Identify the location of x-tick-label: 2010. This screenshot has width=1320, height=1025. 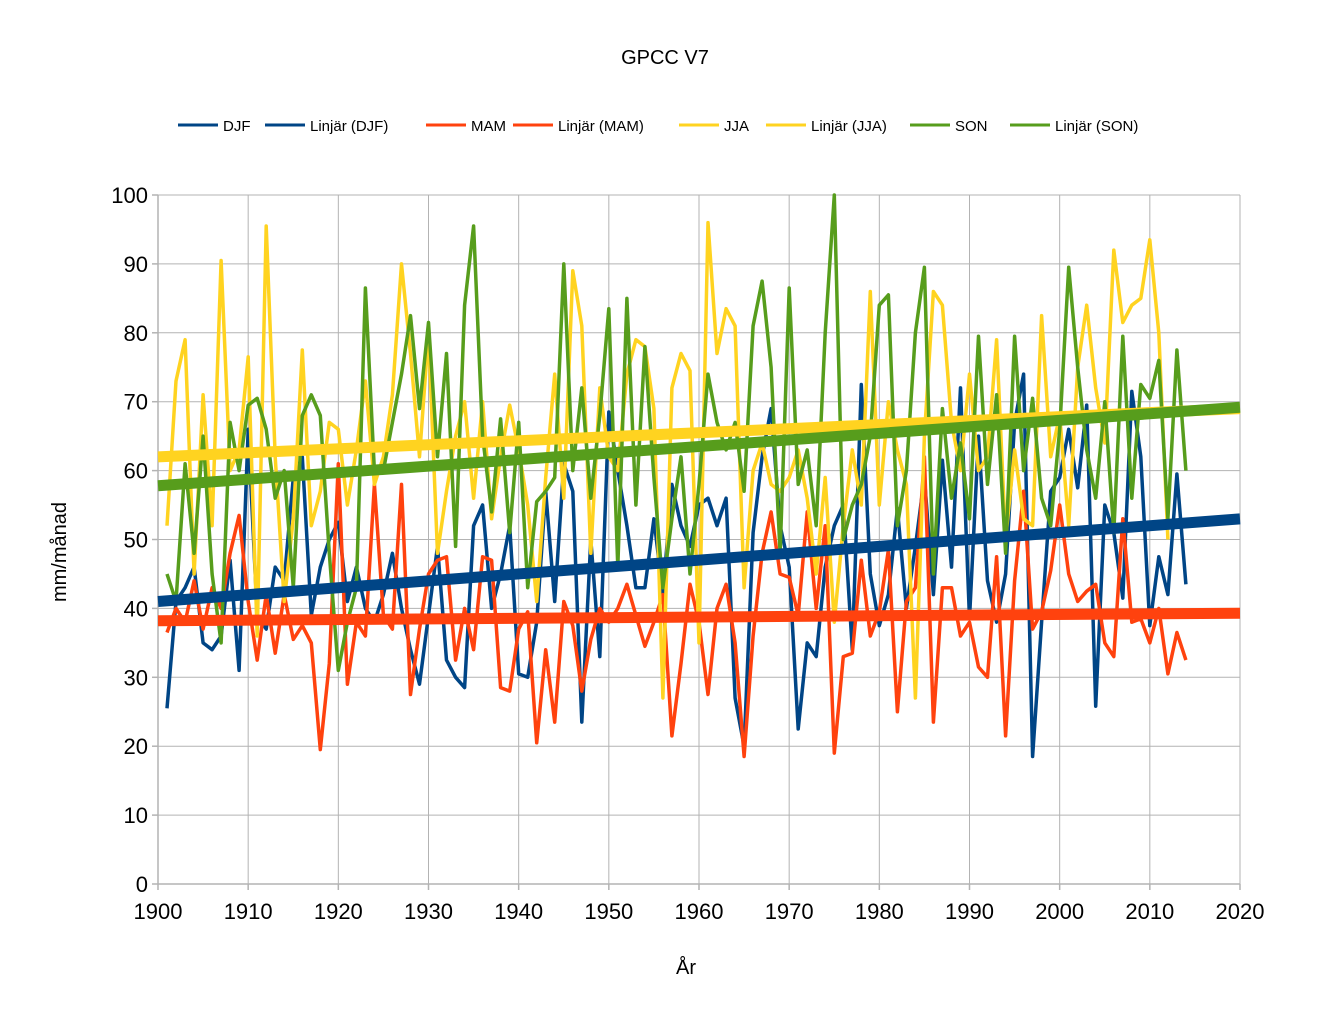
(1149, 911).